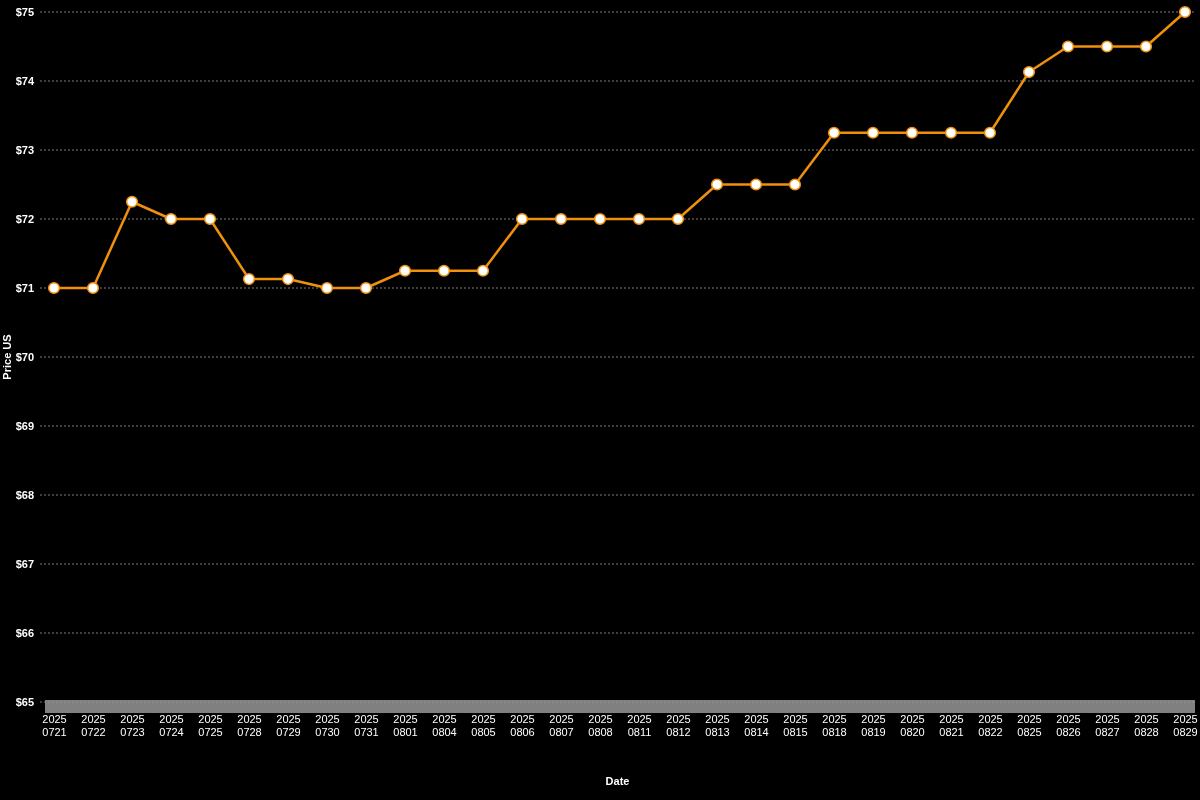 Image resolution: width=1200 pixels, height=800 pixels. What do you see at coordinates (1107, 725) in the screenshot?
I see `x-tick-label: 20250827` at bounding box center [1107, 725].